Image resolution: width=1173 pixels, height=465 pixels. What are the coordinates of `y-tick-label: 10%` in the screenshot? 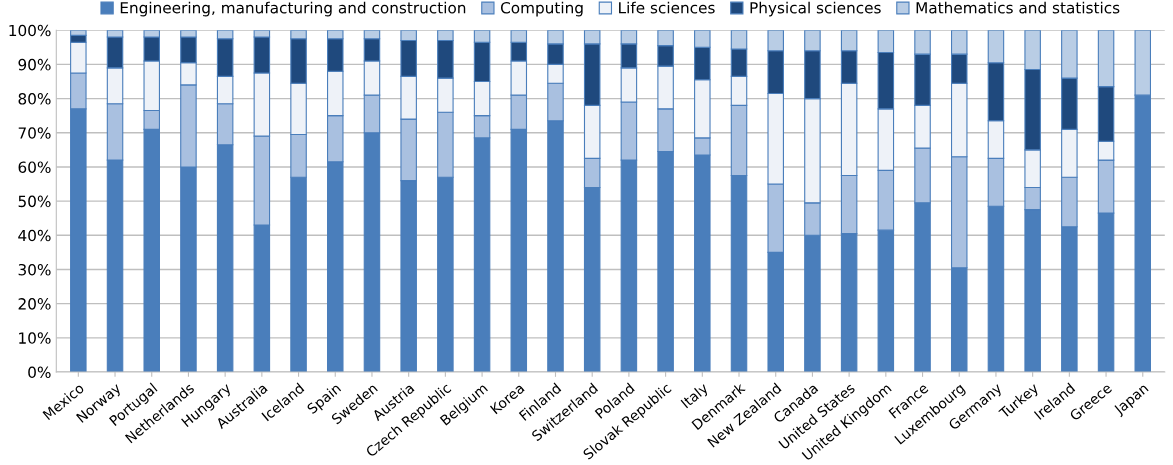 It's located at (35, 338).